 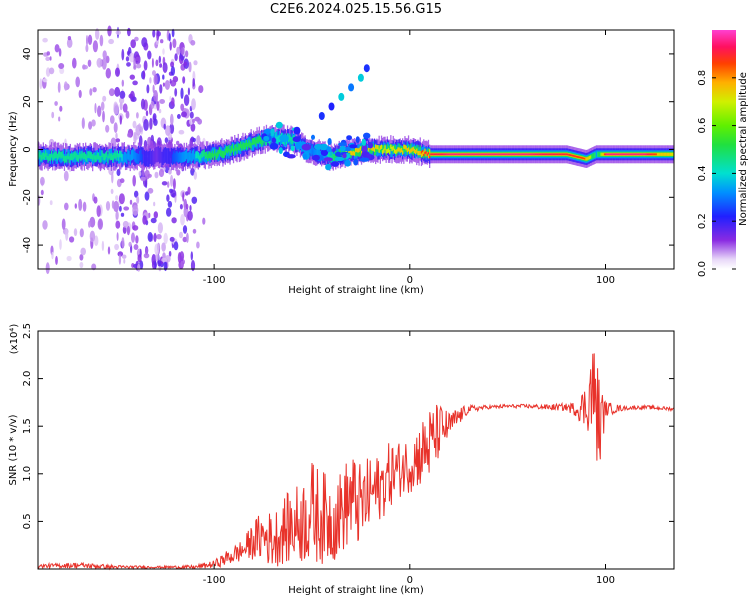 I want to click on x-tick-label: -100, so click(x=214, y=580).